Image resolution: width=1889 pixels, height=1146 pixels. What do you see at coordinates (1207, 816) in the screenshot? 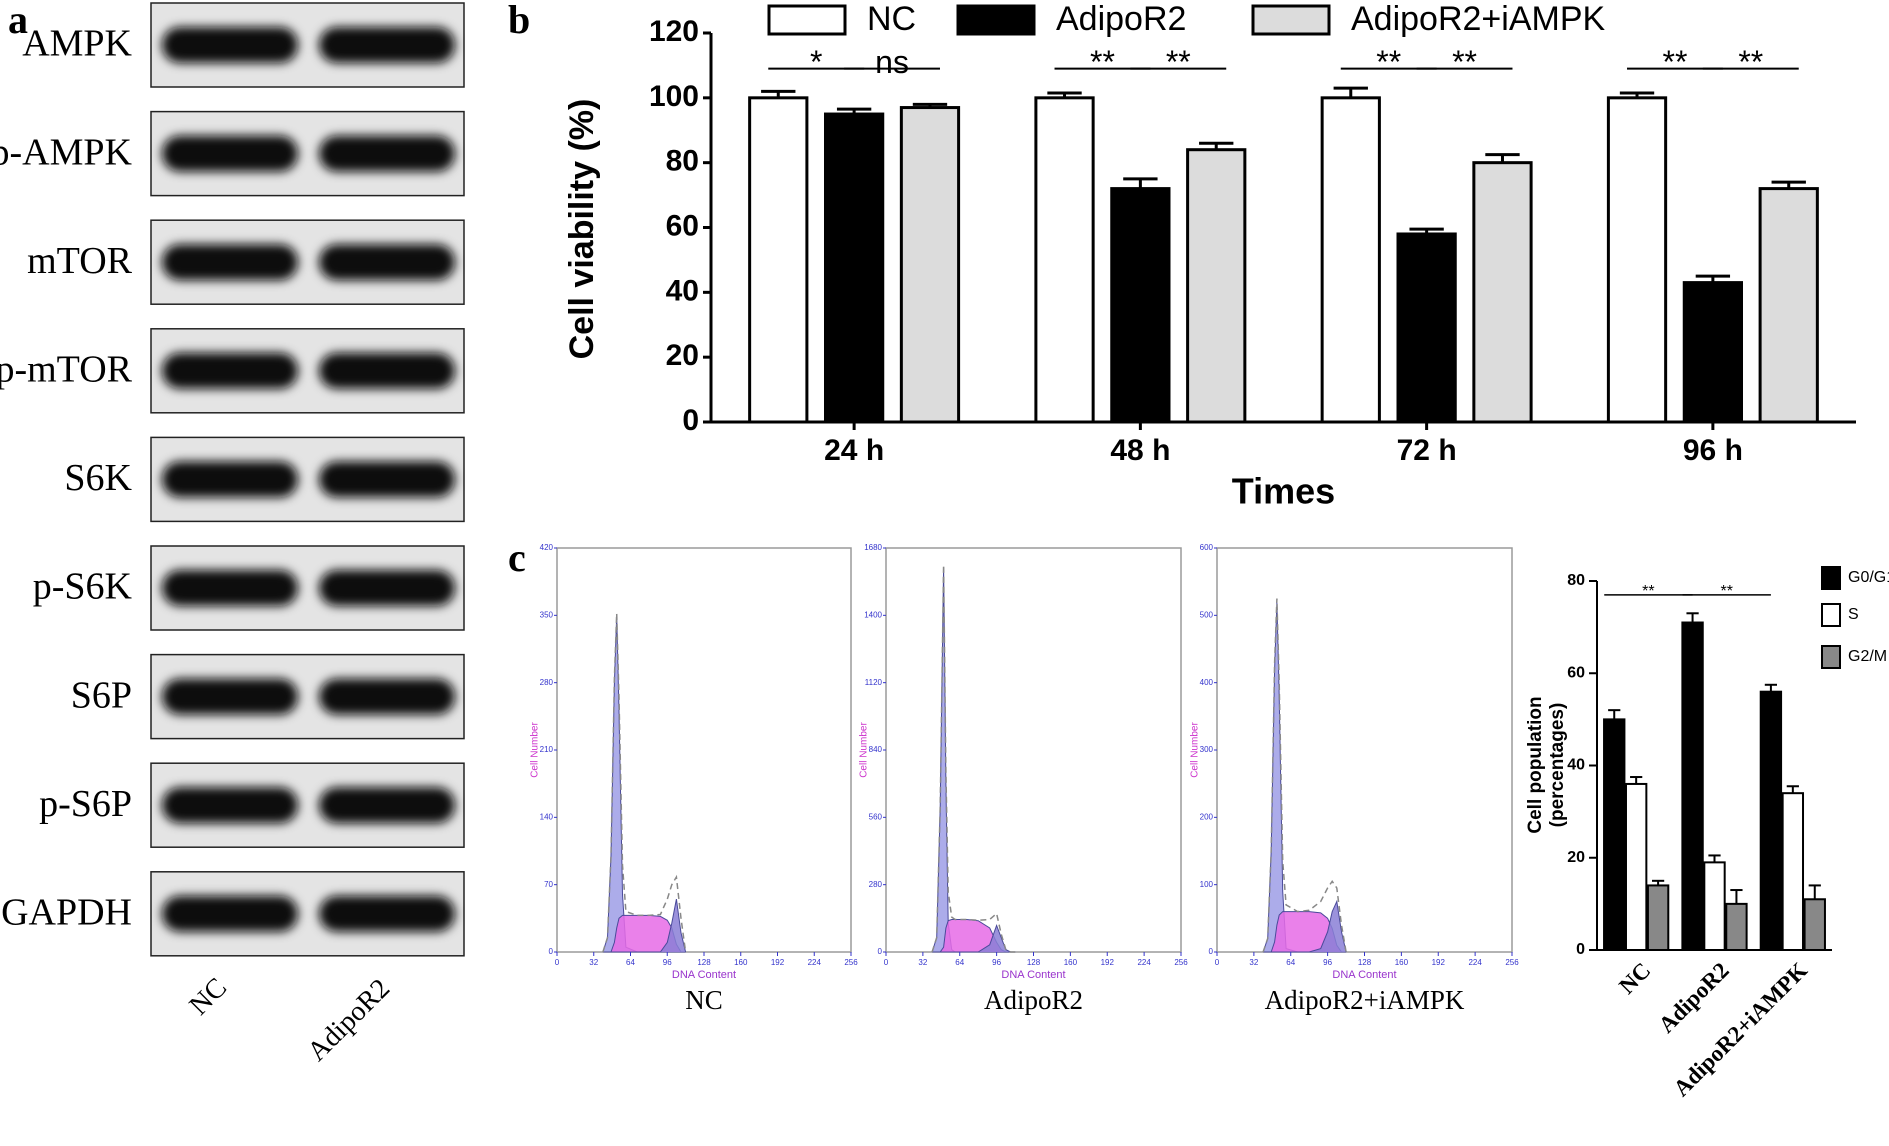
I see `y-tick-label: 200` at bounding box center [1207, 816].